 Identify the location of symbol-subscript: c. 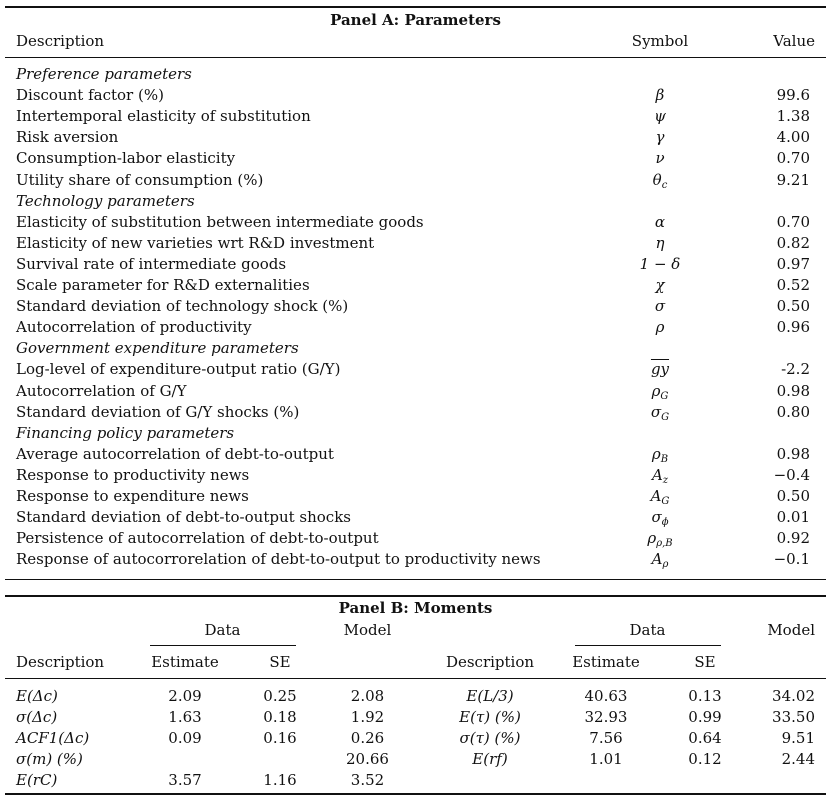
(664, 185).